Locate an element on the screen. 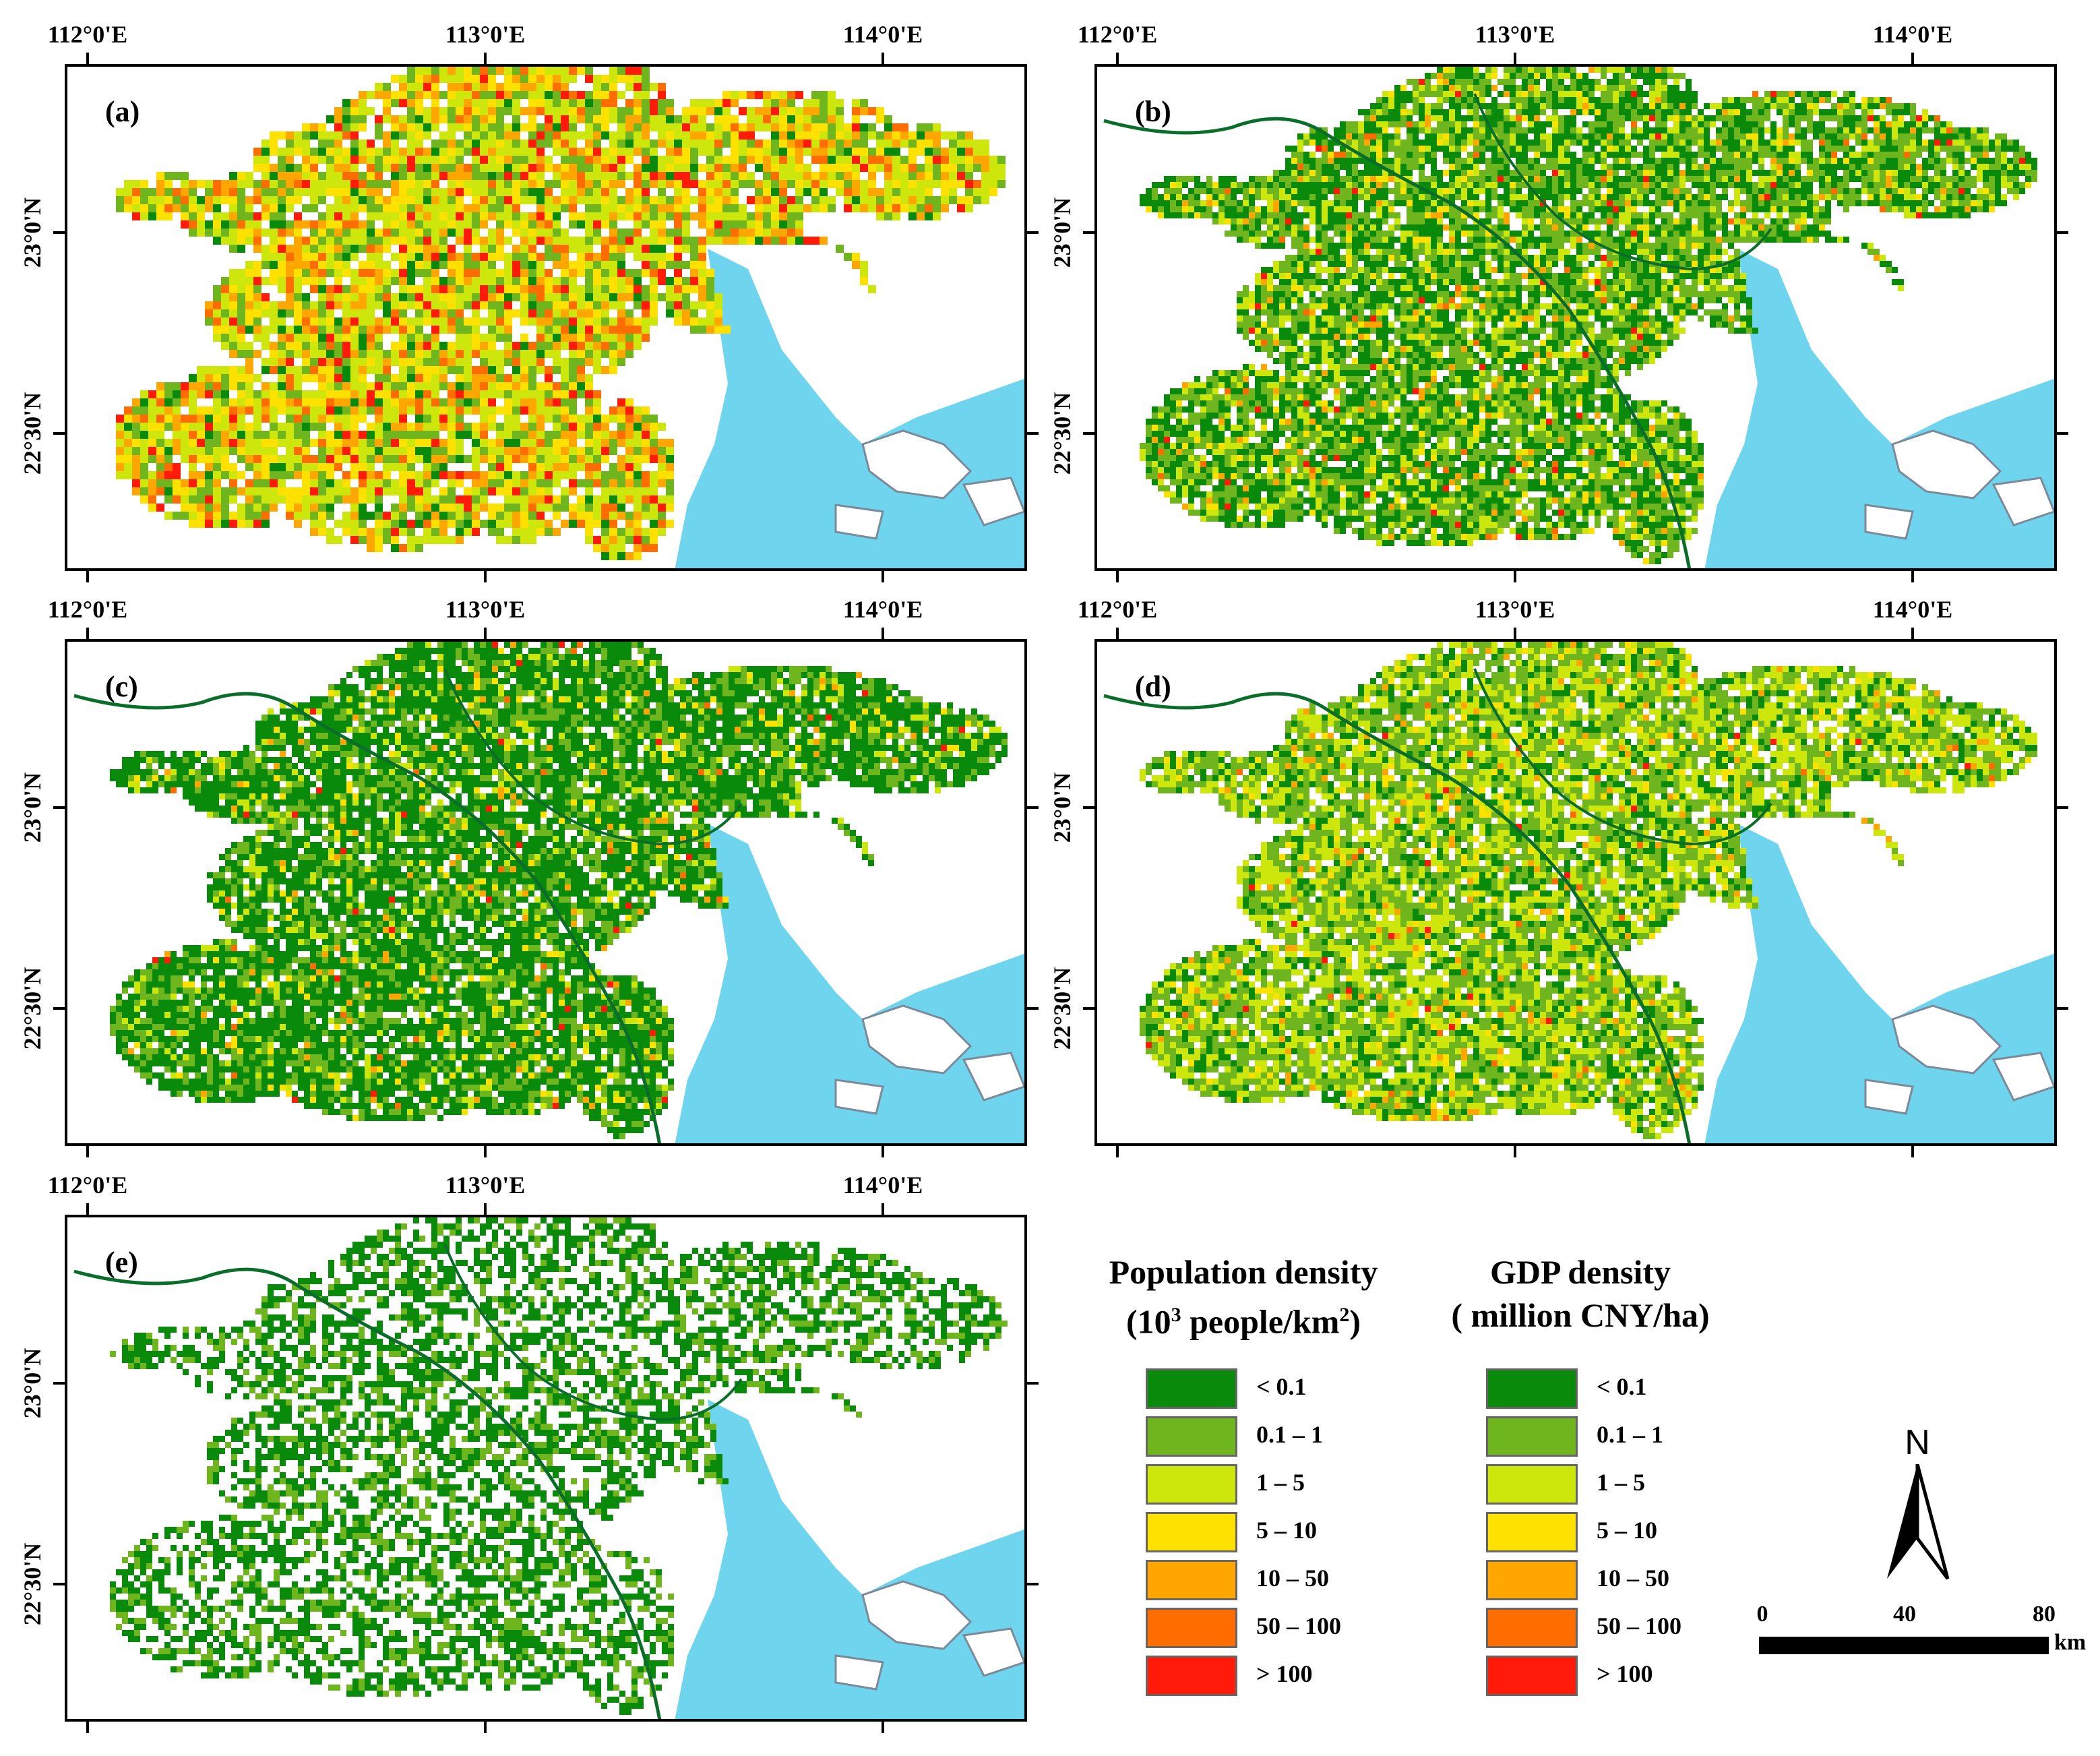 This screenshot has width=2100, height=1756. gdp-legend-title-line2: ( million CNY/ha) is located at coordinates (1580, 1315).